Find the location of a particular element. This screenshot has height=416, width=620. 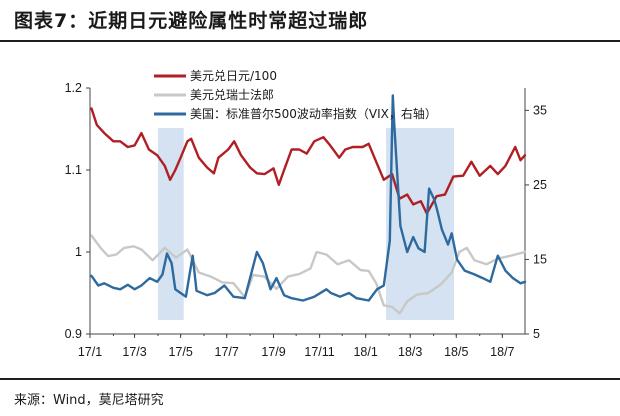

x-tick-label: 18/5 is located at coordinates (456, 352).